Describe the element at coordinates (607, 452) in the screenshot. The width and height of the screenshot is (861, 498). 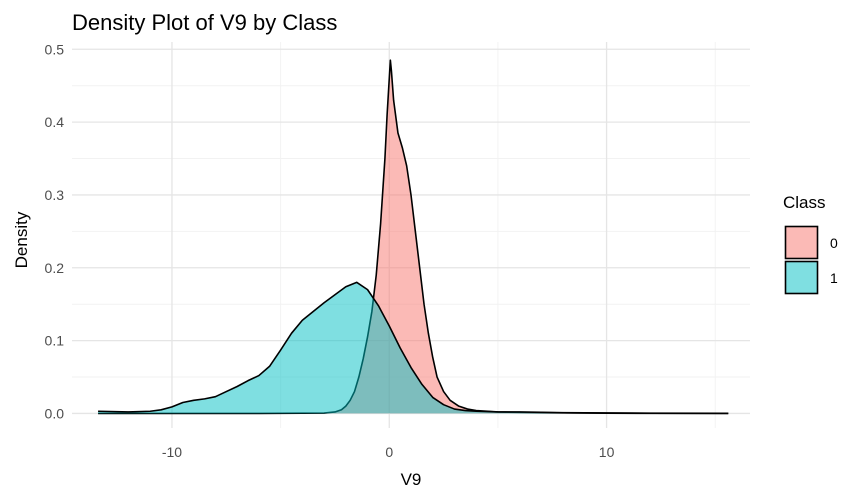
I see `x-tick-label: 10` at that location.